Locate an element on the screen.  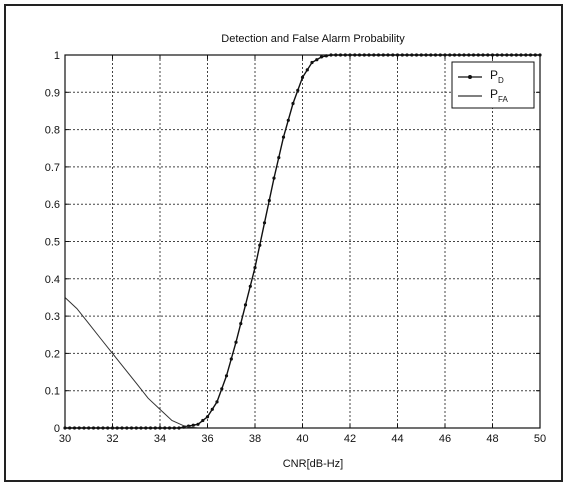
x-tick-label: 40 is located at coordinates (302, 439).